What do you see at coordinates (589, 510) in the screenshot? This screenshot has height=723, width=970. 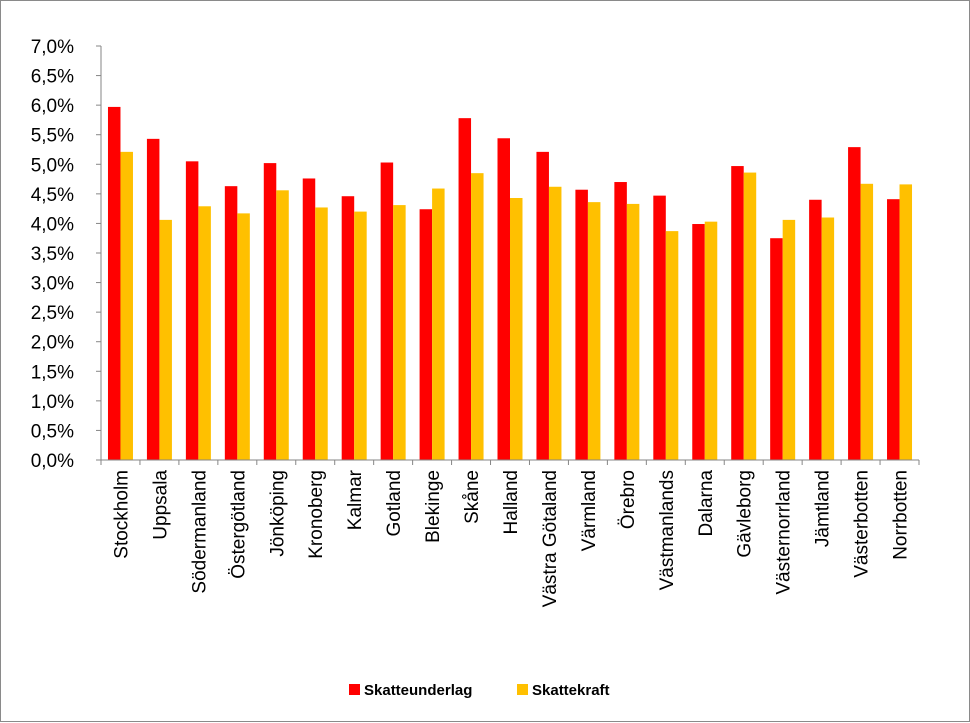 I see `x-tick-label: Värmland` at bounding box center [589, 510].